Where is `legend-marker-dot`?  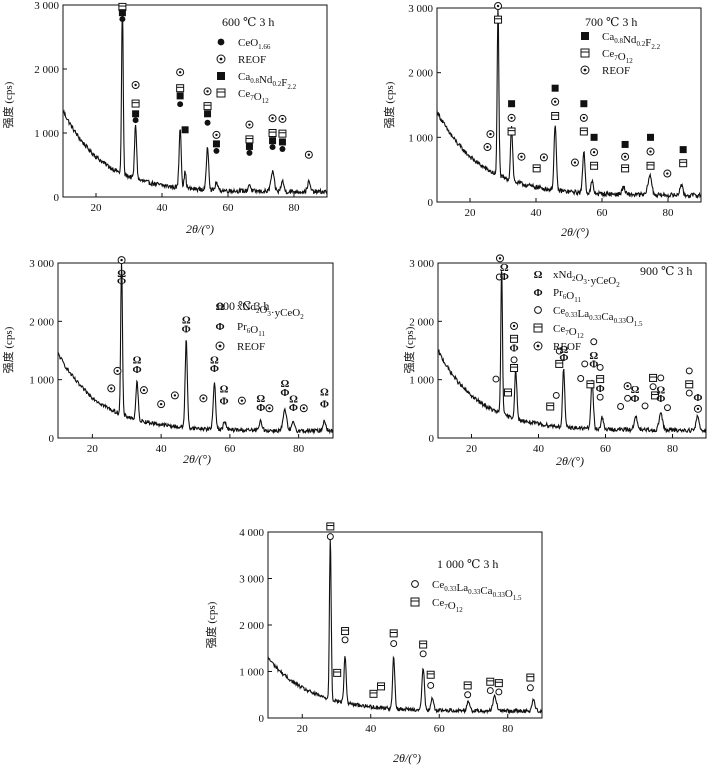 legend-marker-dot is located at coordinates (221, 42).